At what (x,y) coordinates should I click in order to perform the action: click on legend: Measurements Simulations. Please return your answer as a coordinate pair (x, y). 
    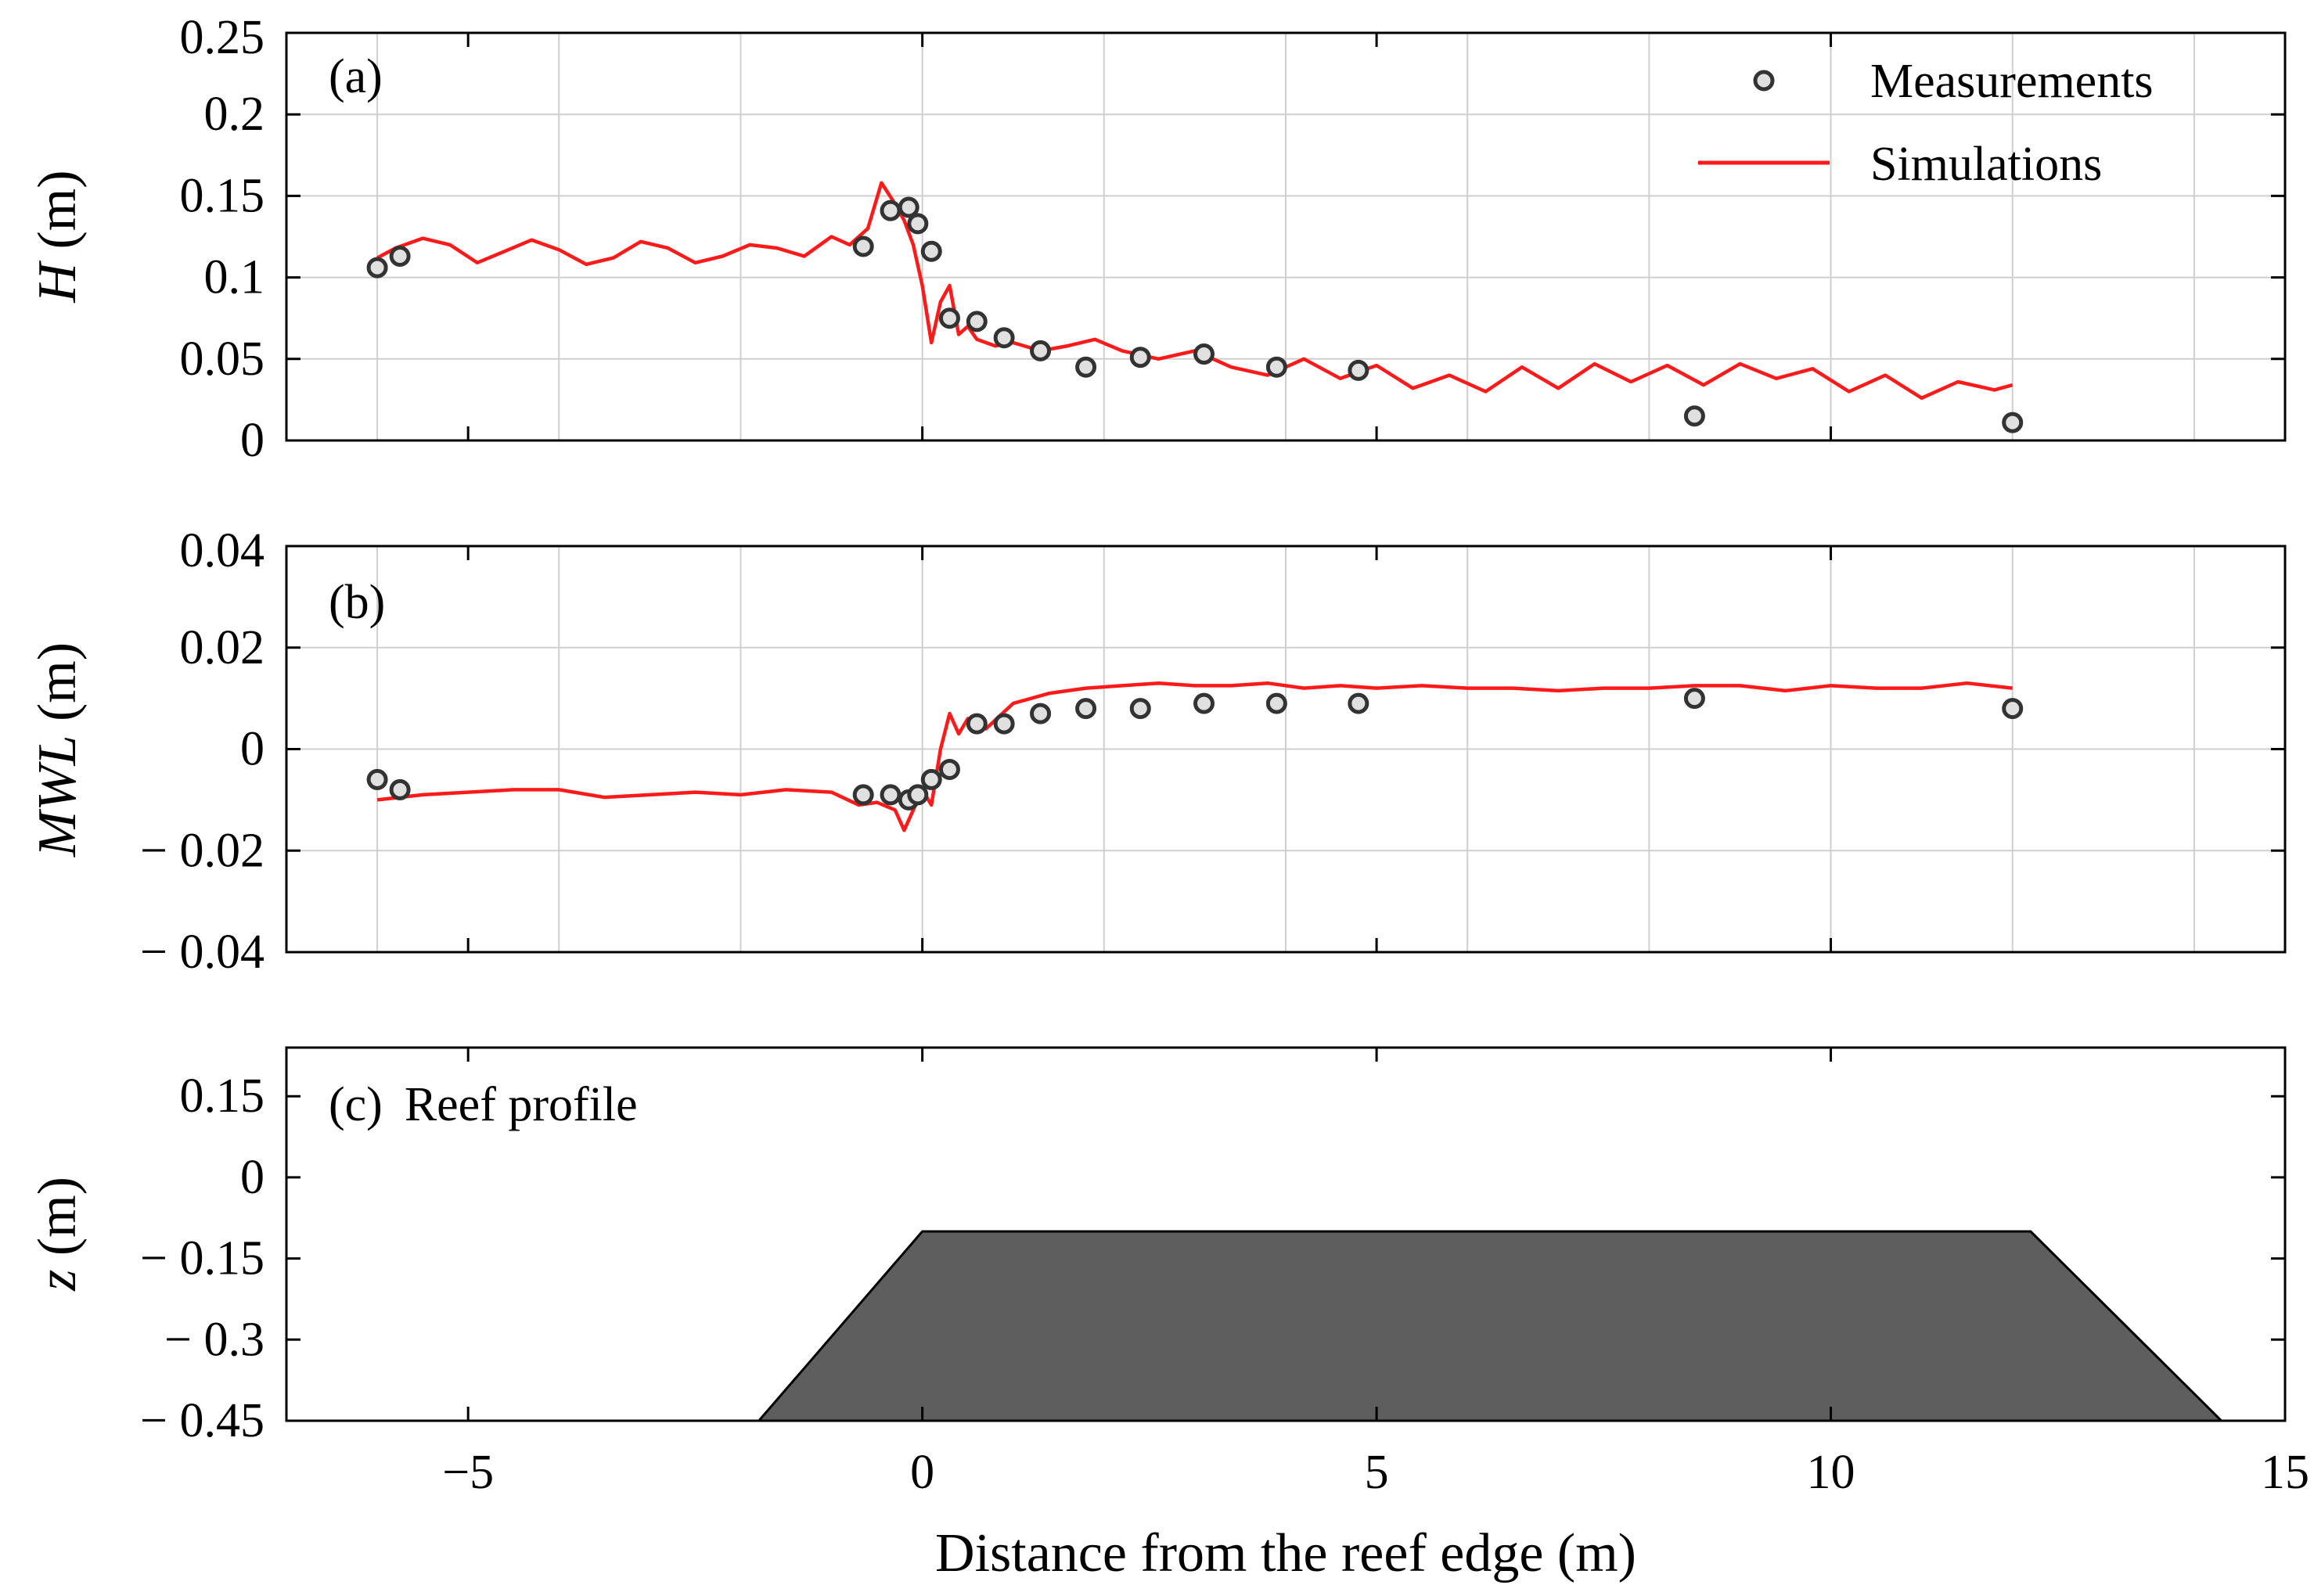
    Looking at the image, I should click on (1926, 123).